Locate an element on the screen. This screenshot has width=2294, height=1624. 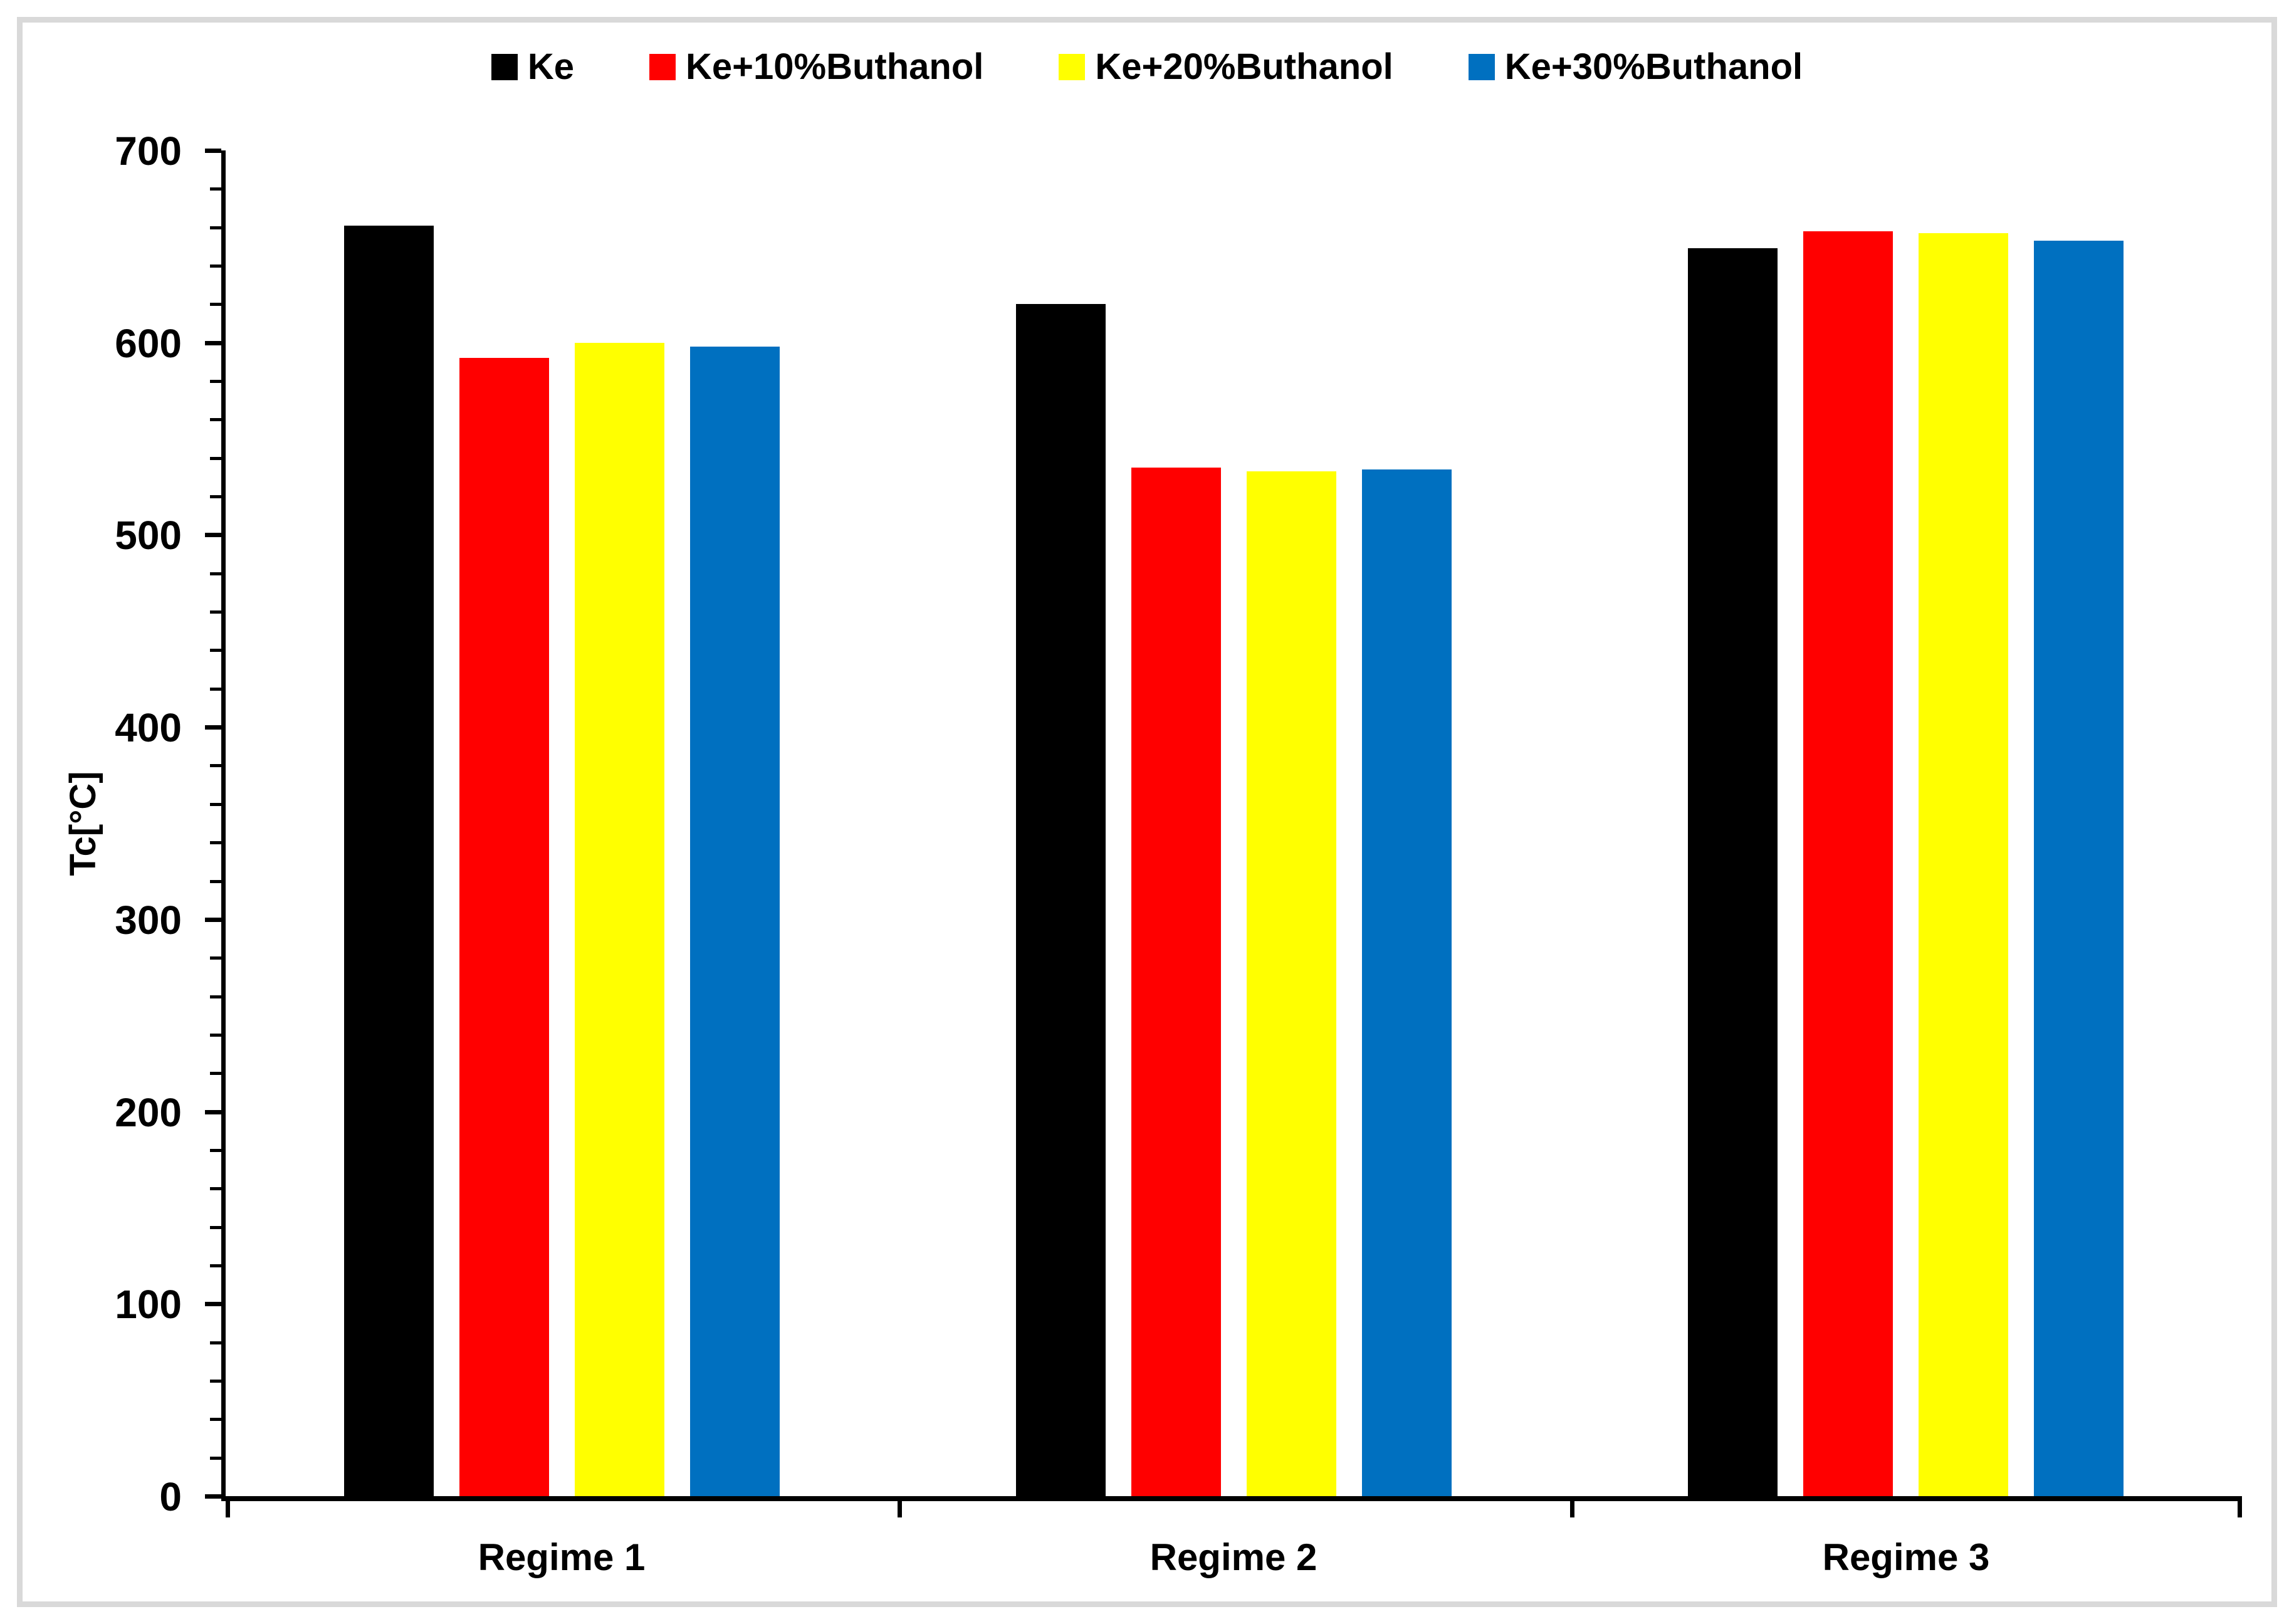
x-axis-category-label: Regime 2 is located at coordinates (1233, 1557).